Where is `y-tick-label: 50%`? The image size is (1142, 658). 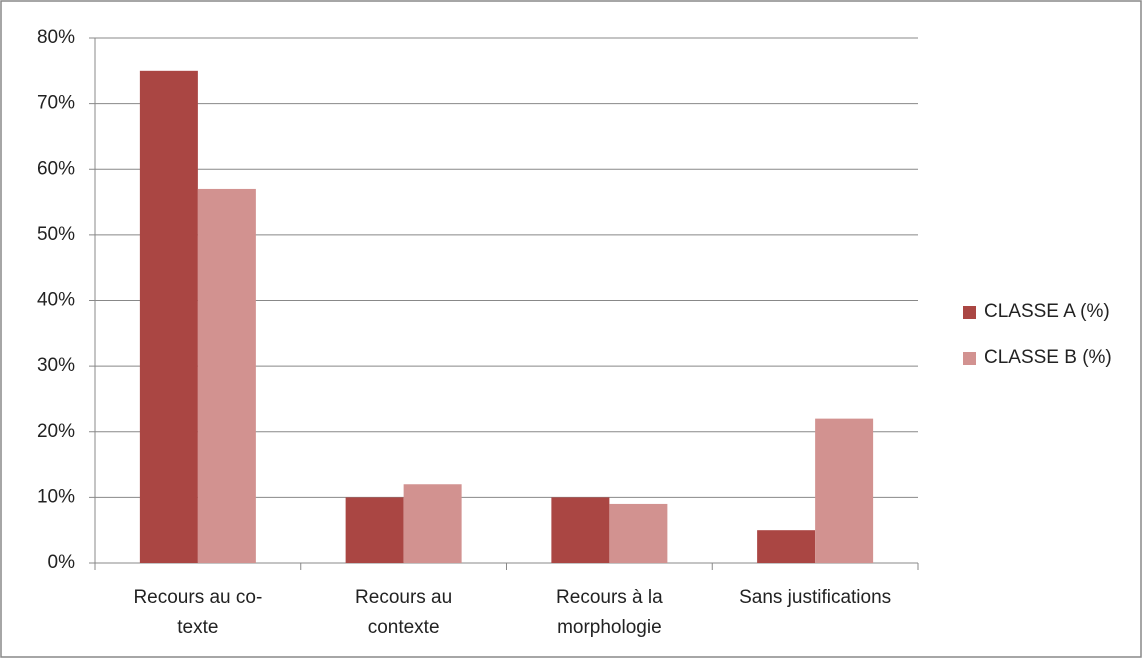 y-tick-label: 50% is located at coordinates (56, 234).